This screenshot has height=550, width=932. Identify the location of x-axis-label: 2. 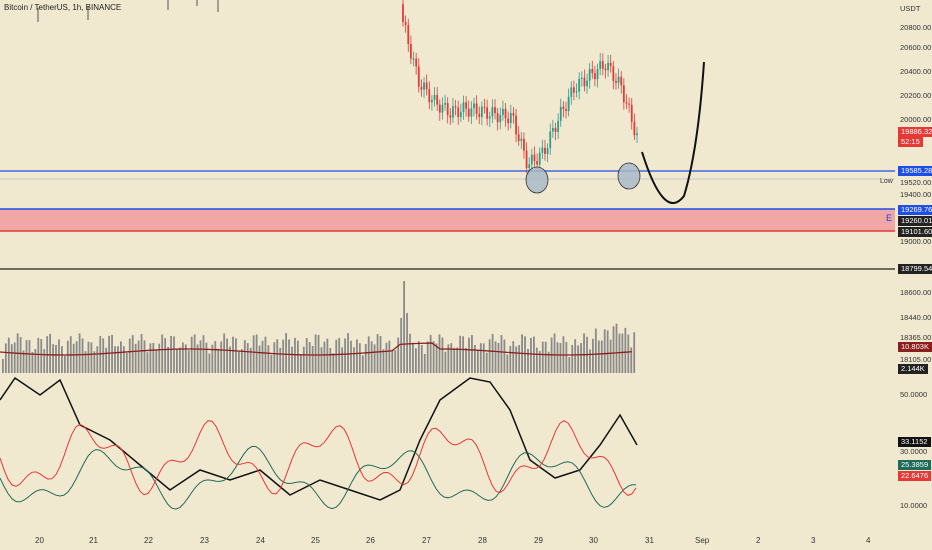
(758, 540).